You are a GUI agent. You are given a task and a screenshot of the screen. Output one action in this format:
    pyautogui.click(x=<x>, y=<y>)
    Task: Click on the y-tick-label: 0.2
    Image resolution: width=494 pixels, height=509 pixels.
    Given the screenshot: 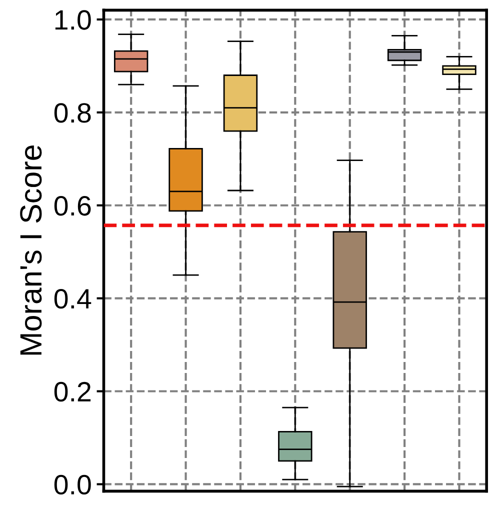 What is the action you would take?
    pyautogui.click(x=72, y=392)
    